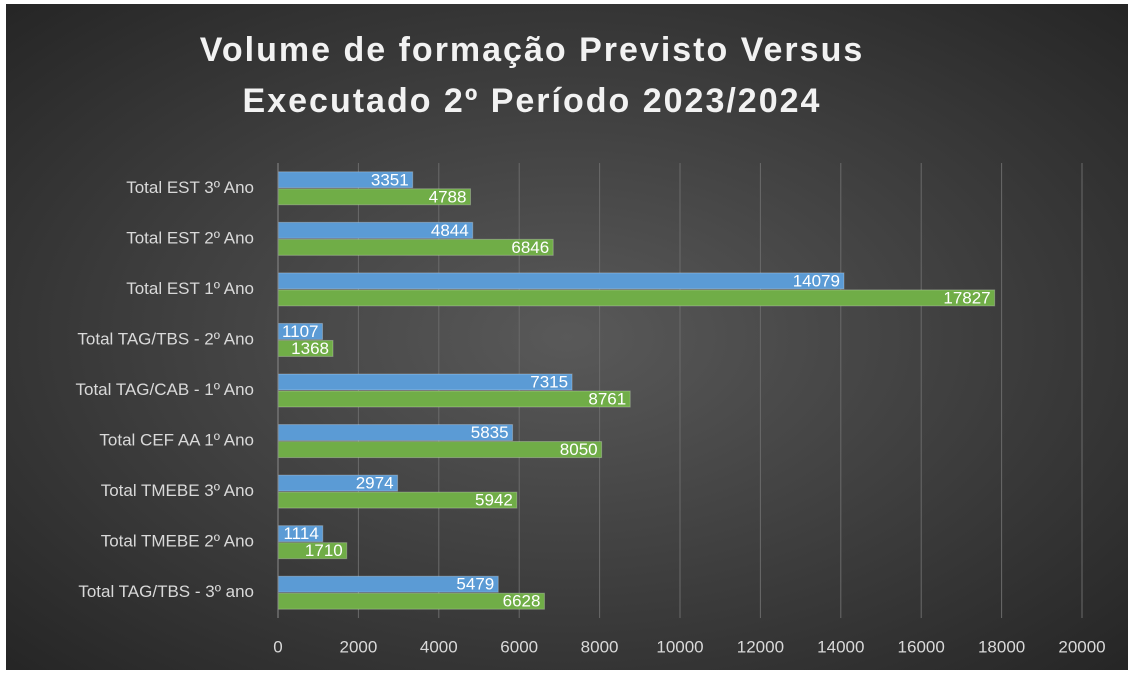 Image resolution: width=1134 pixels, height=675 pixels. I want to click on data-label: 4788, so click(448, 196).